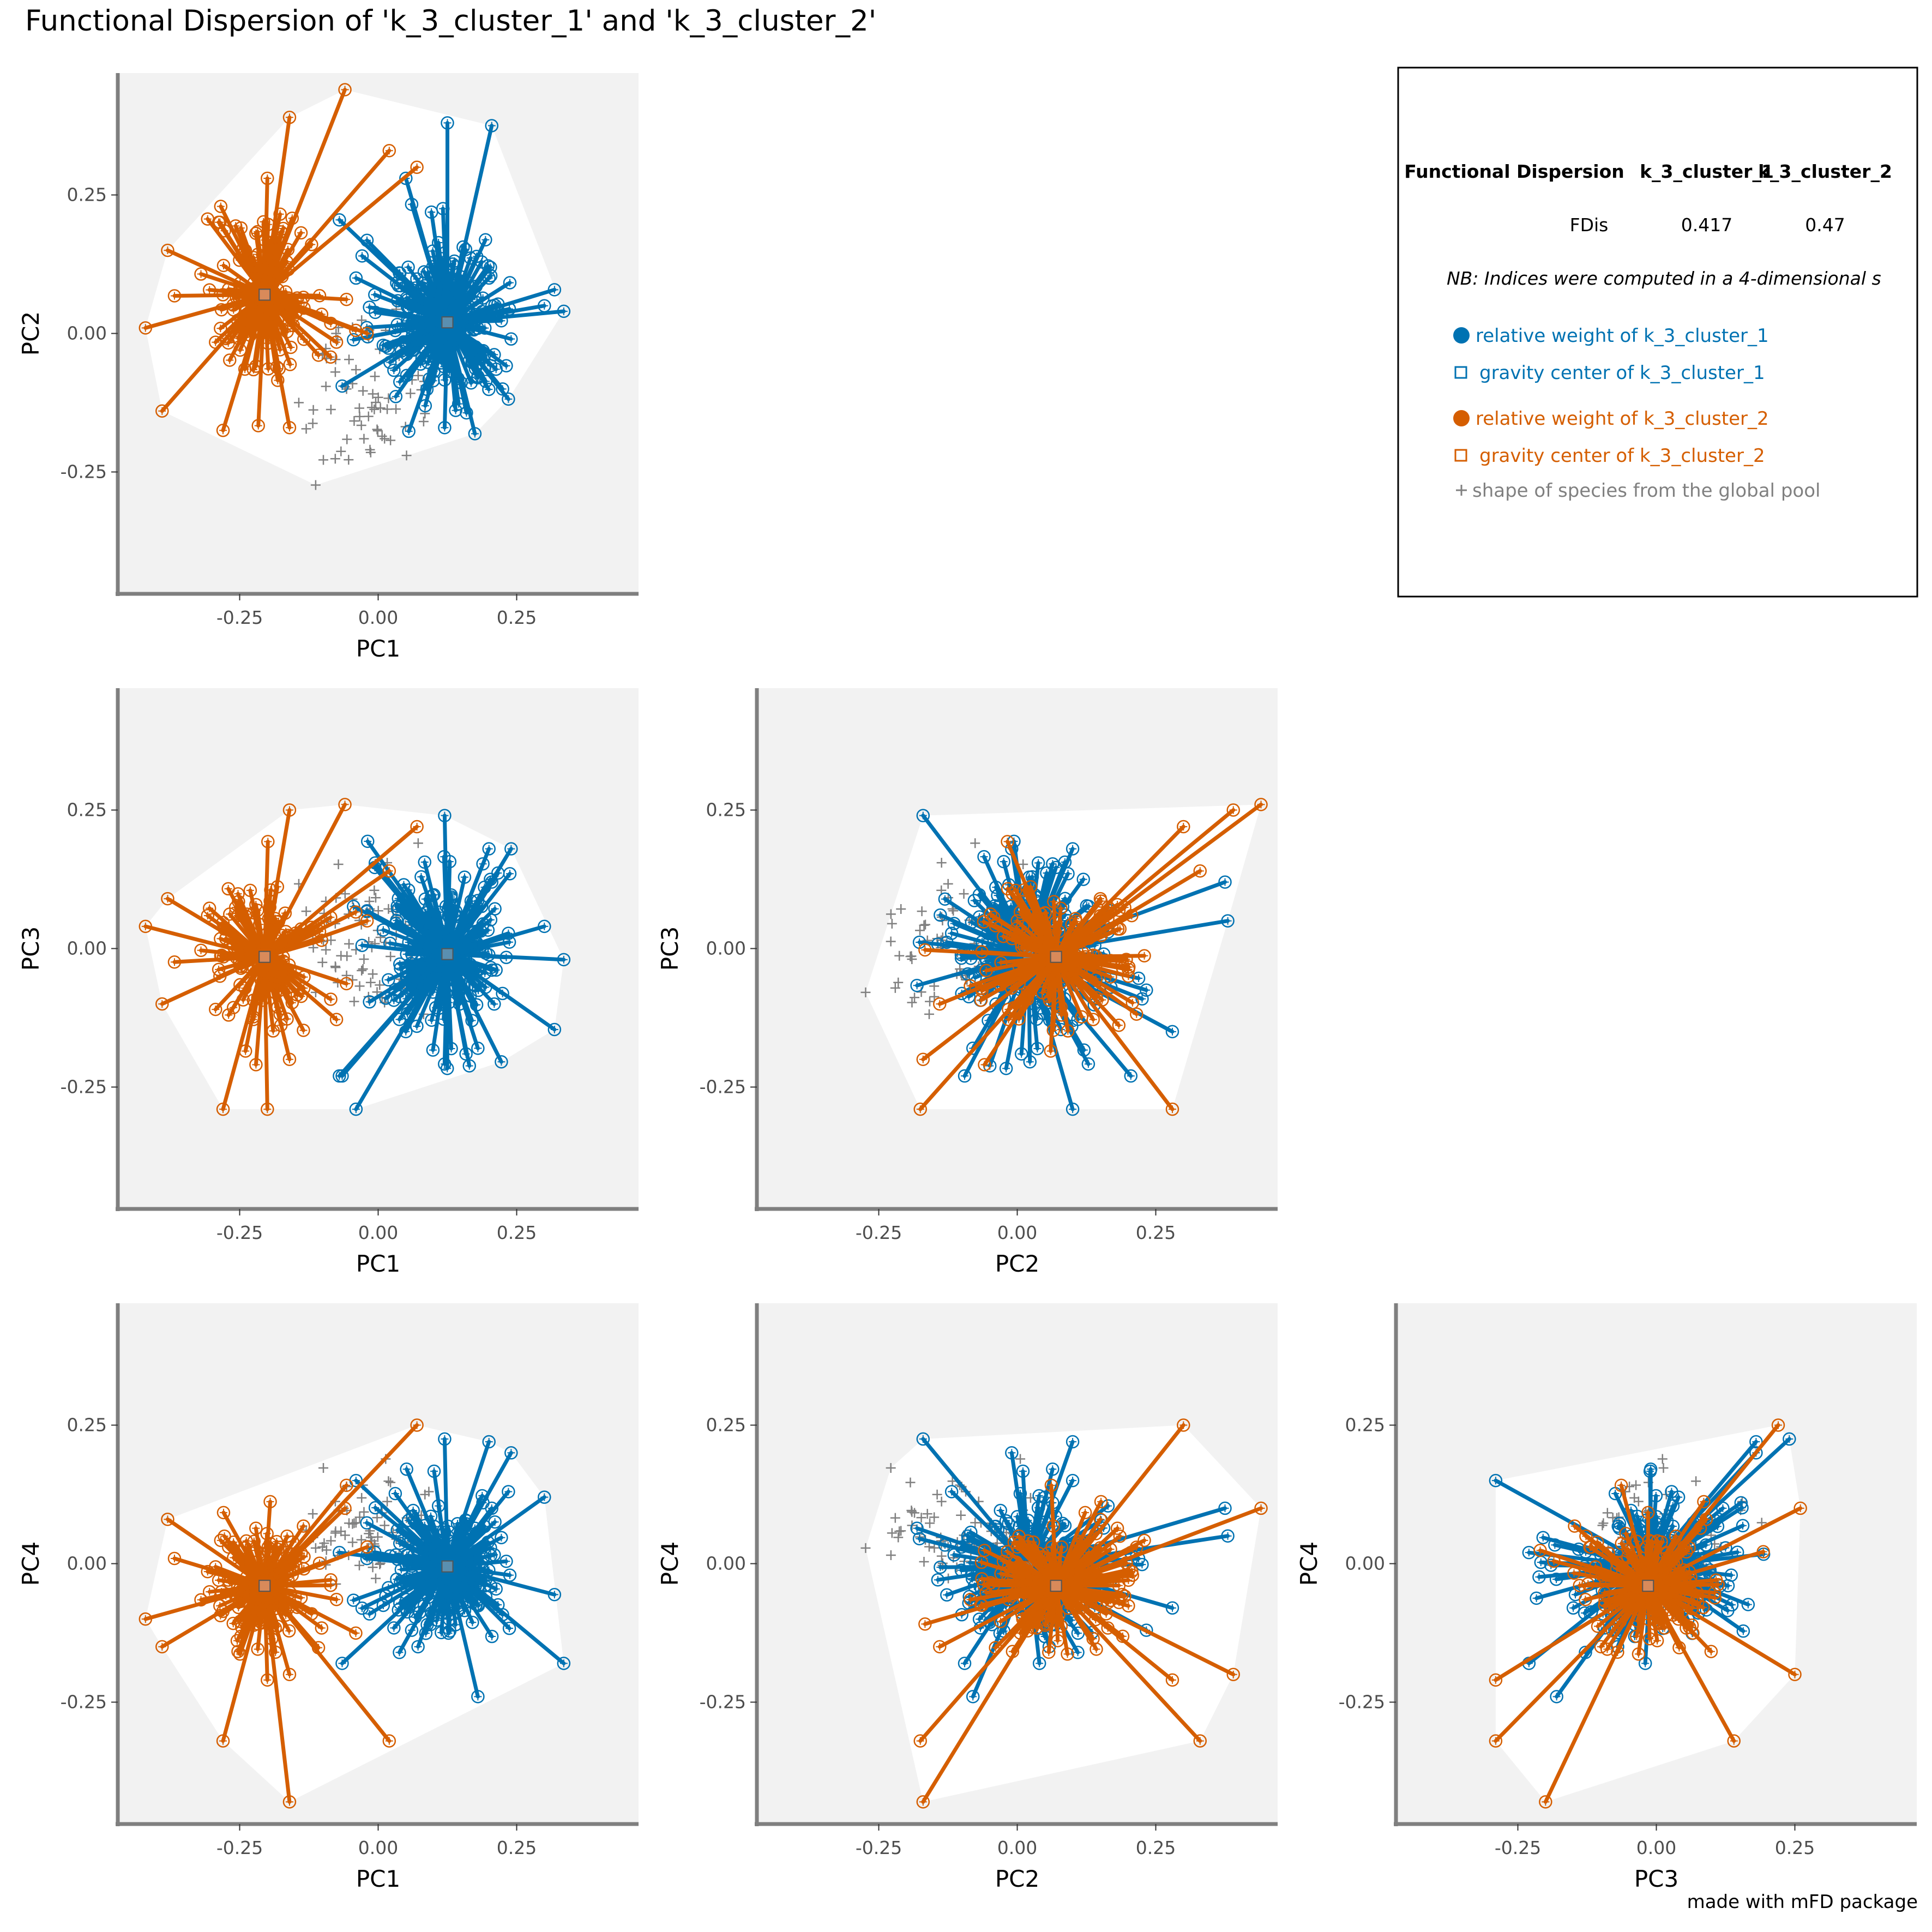 The height and width of the screenshot is (1932, 1932). Describe the element at coordinates (87, 948) in the screenshot. I see `y-tick-label: 0.00` at that location.